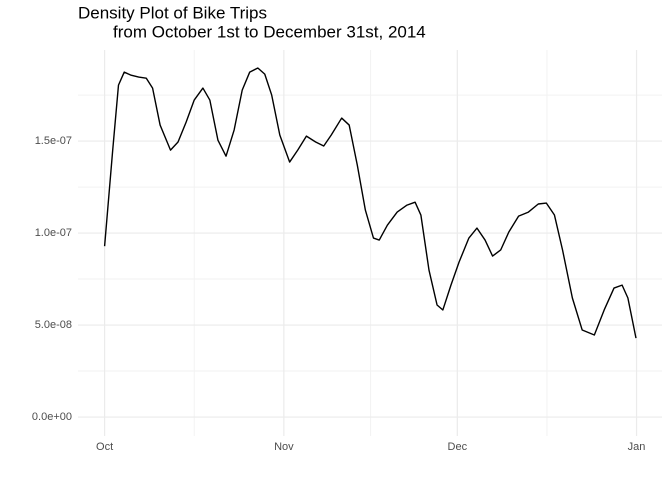 This screenshot has width=672, height=480. Describe the element at coordinates (637, 447) in the screenshot. I see `x-tick-label: Jan` at that location.